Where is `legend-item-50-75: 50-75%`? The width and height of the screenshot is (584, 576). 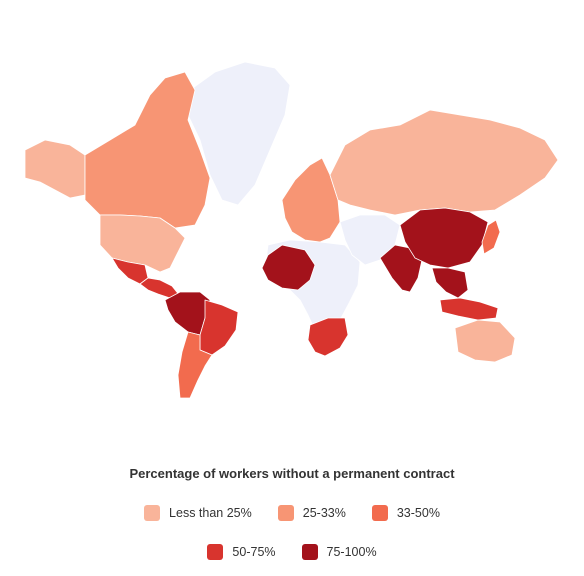 legend-item-50-75: 50-75% is located at coordinates (241, 552).